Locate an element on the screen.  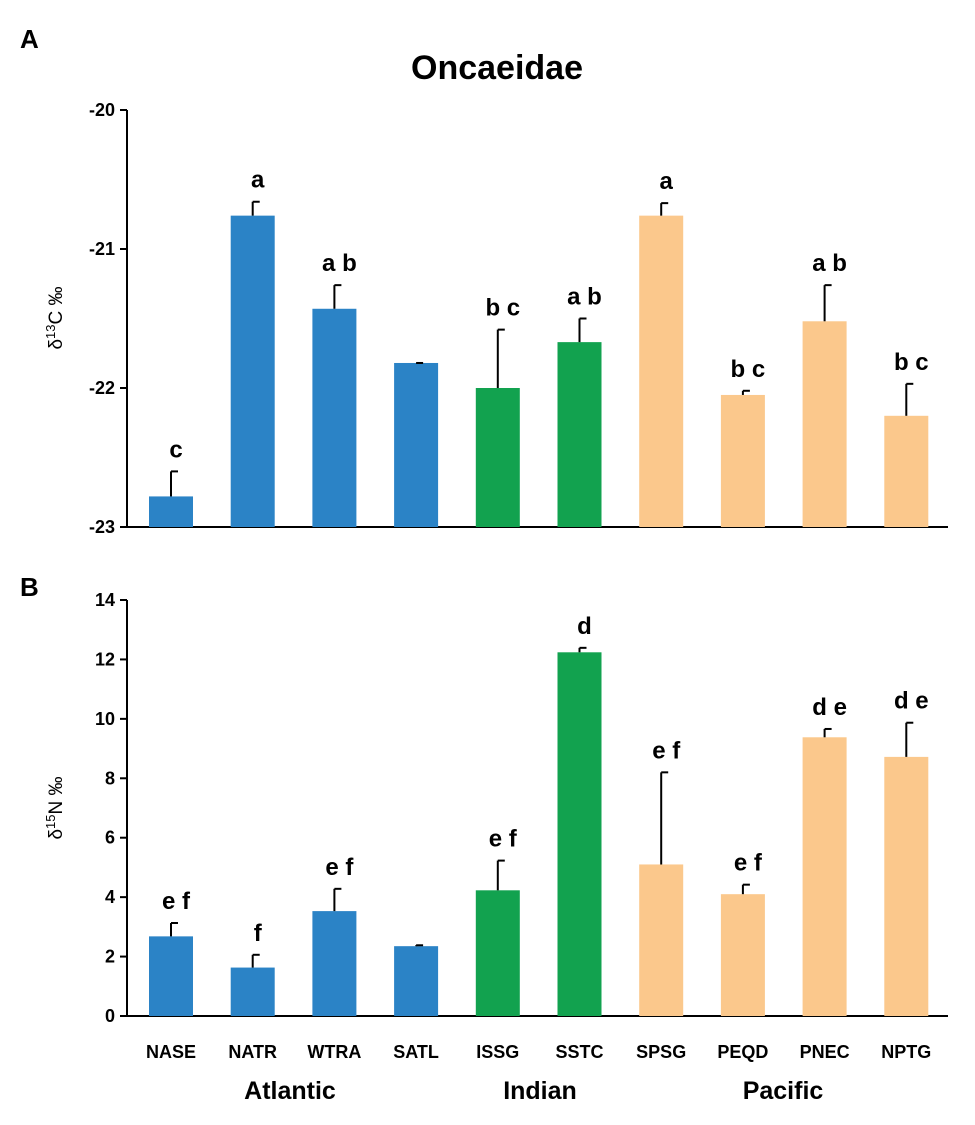
y-tick-label-b: 6 is located at coordinates (110, 838).